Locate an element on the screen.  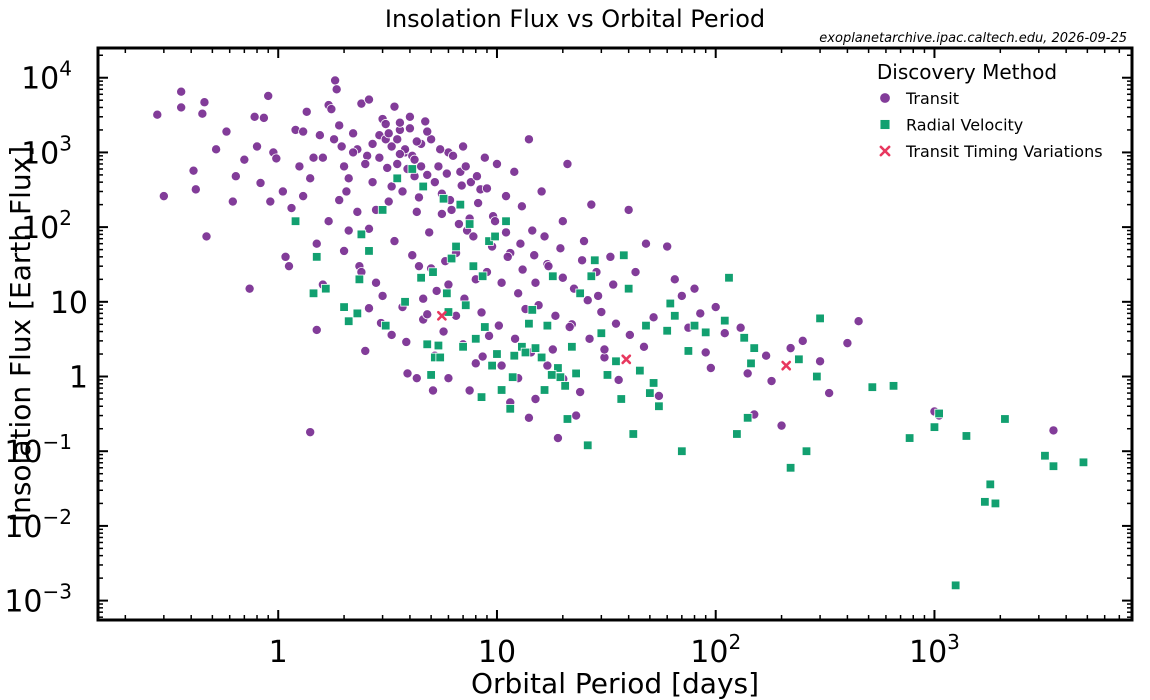
y-tick-label: 10⁴ is located at coordinates (46, 77).